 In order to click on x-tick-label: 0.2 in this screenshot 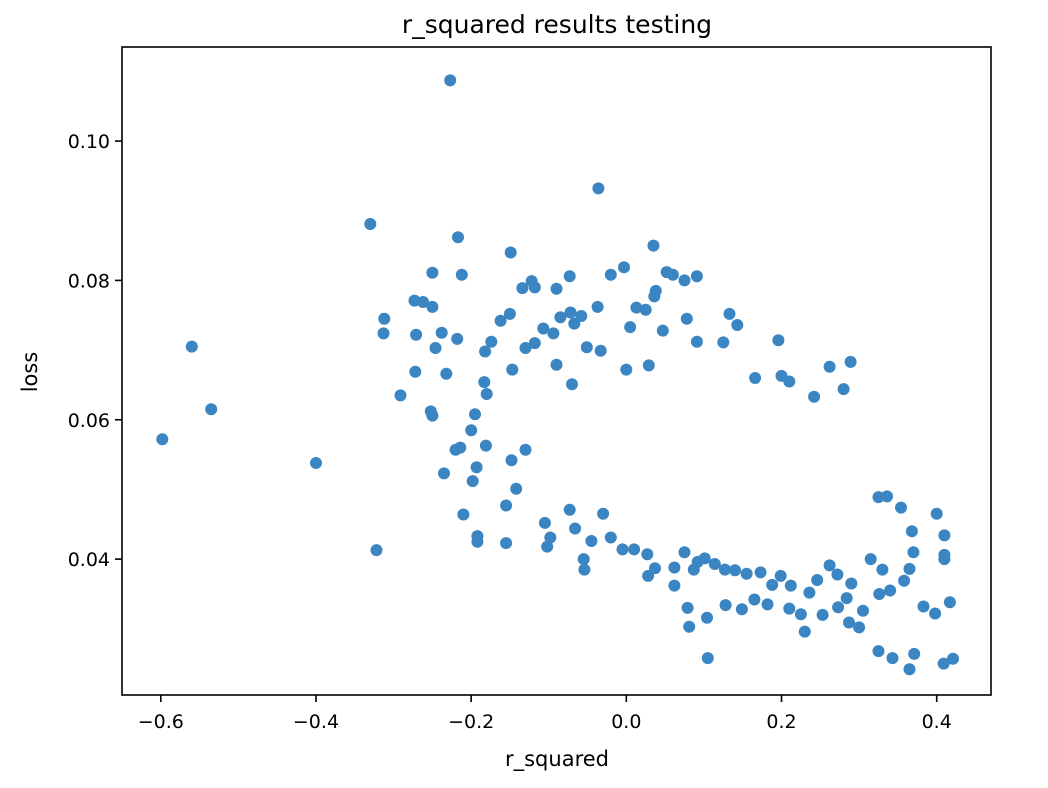, I will do `click(781, 722)`.